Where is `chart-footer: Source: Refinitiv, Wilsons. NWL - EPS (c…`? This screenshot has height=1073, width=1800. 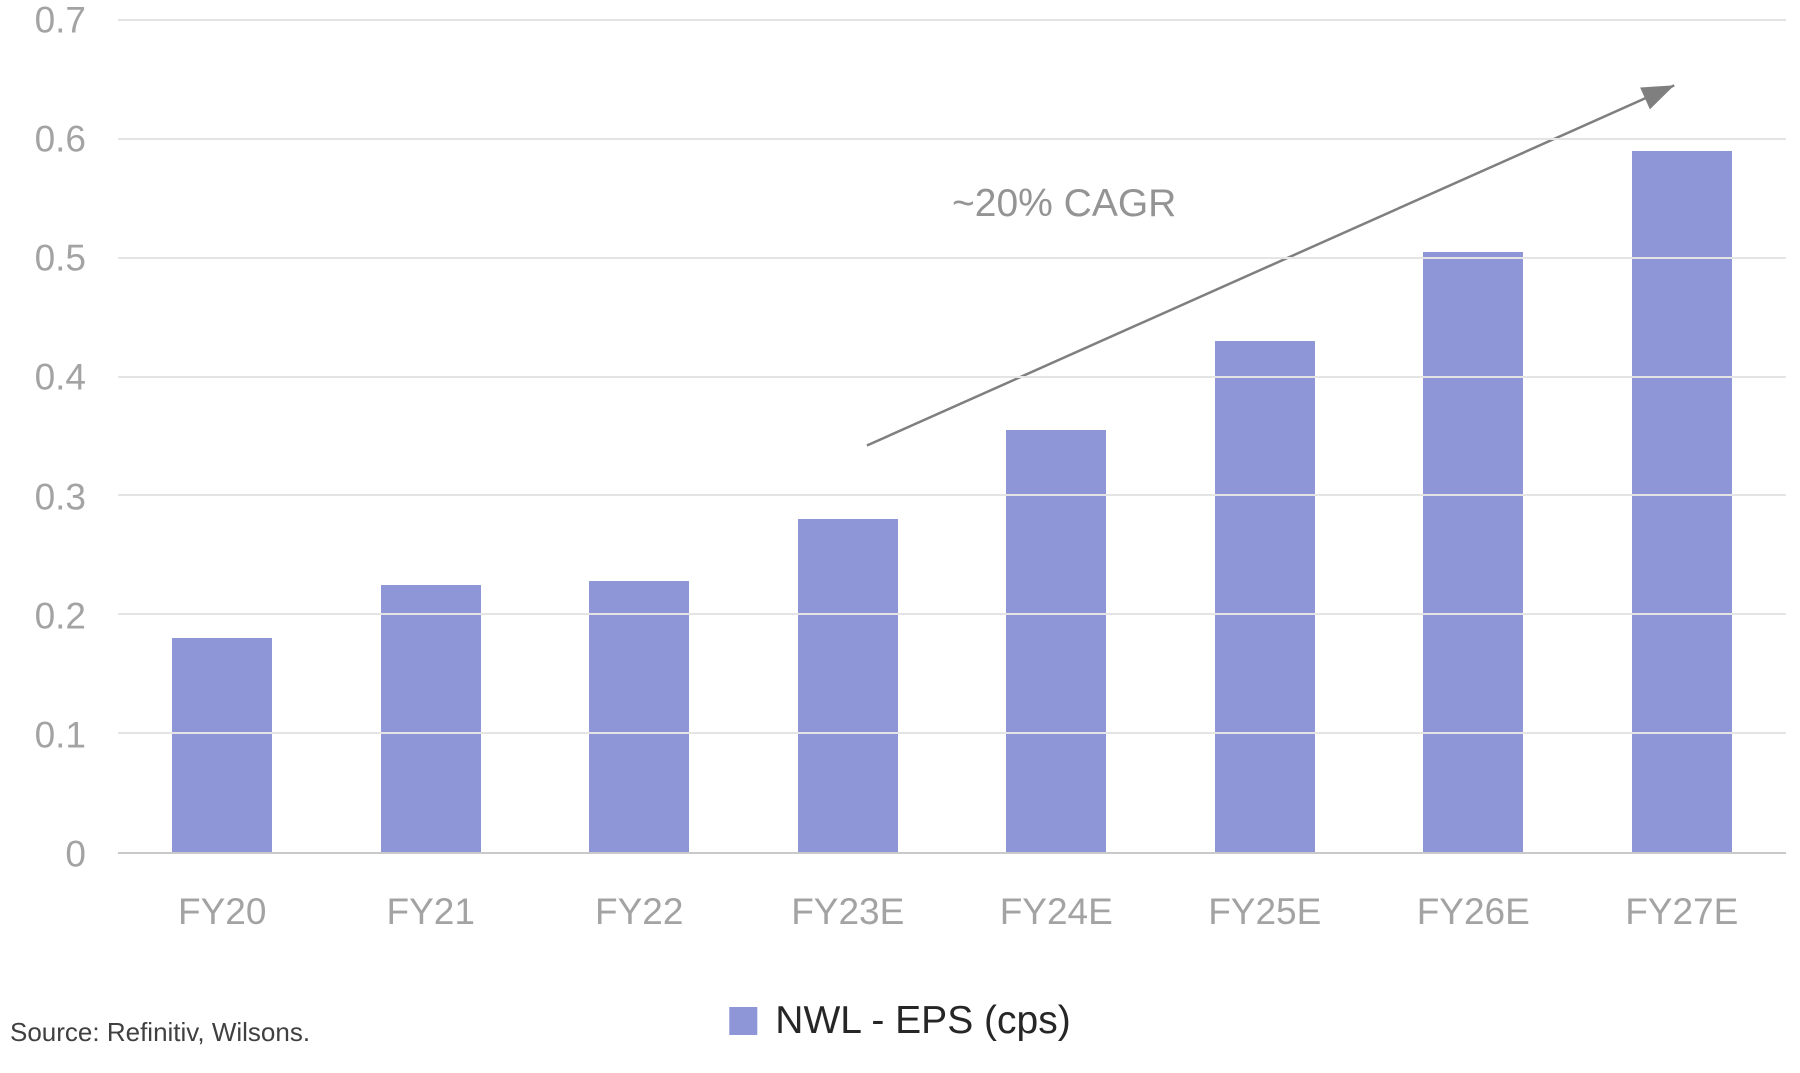 chart-footer: Source: Refinitiv, Wilsons. NWL - EPS (c… is located at coordinates (900, 1029).